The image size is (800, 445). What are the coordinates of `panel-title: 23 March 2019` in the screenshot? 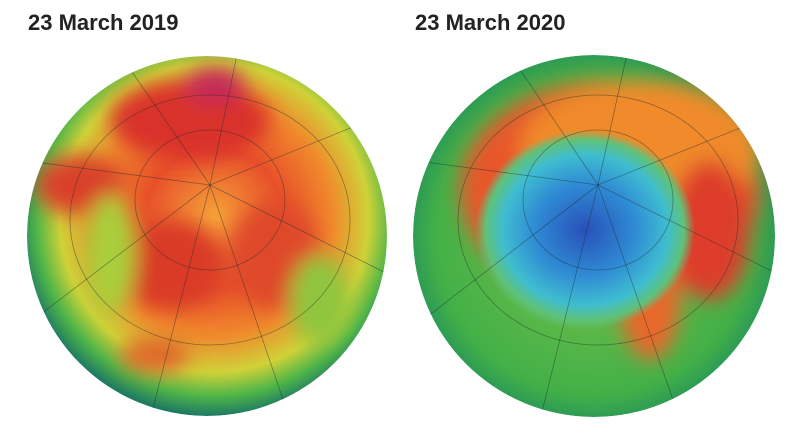 It's located at (103, 22).